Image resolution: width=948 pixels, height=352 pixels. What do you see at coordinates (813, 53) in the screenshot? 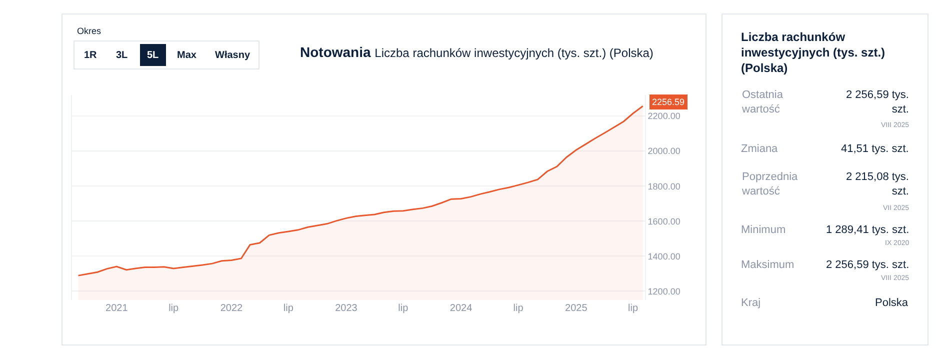
I see `text: Liczba rachunków inwestycyjnych (tys. szt.) (Polska)` at bounding box center [813, 53].